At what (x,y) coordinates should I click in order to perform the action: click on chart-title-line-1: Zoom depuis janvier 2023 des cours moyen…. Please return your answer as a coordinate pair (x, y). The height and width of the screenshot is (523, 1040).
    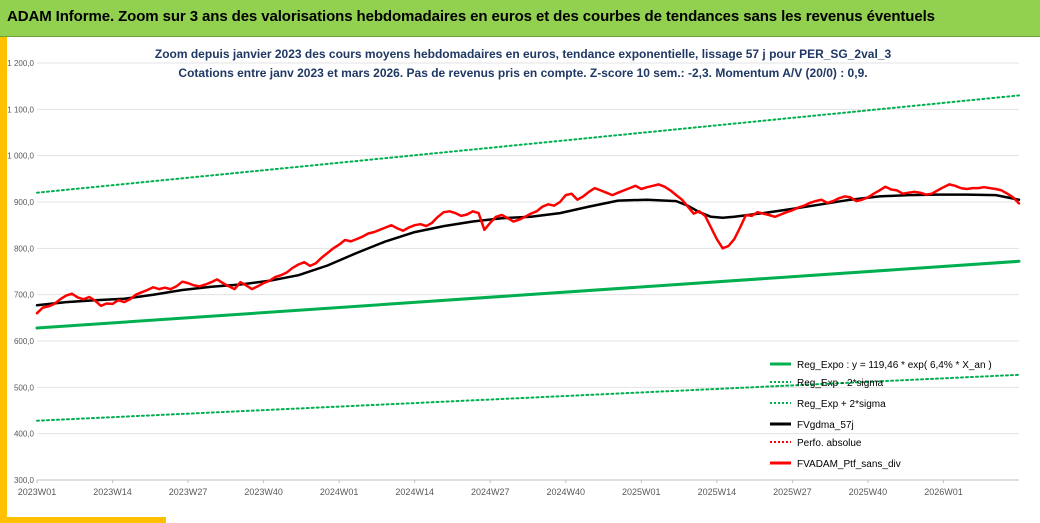
    Looking at the image, I should click on (523, 54).